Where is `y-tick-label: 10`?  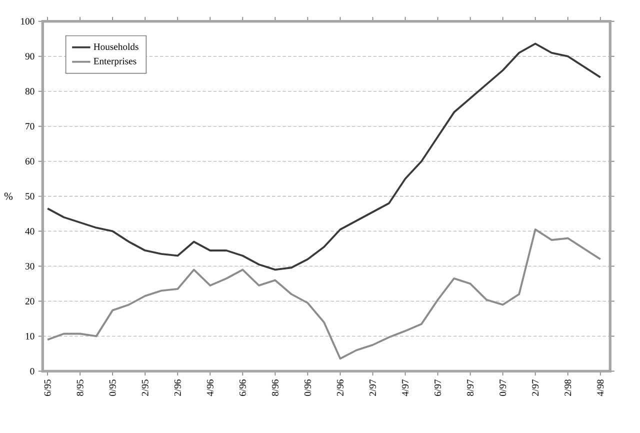
y-tick-label: 10 is located at coordinates (30, 336).